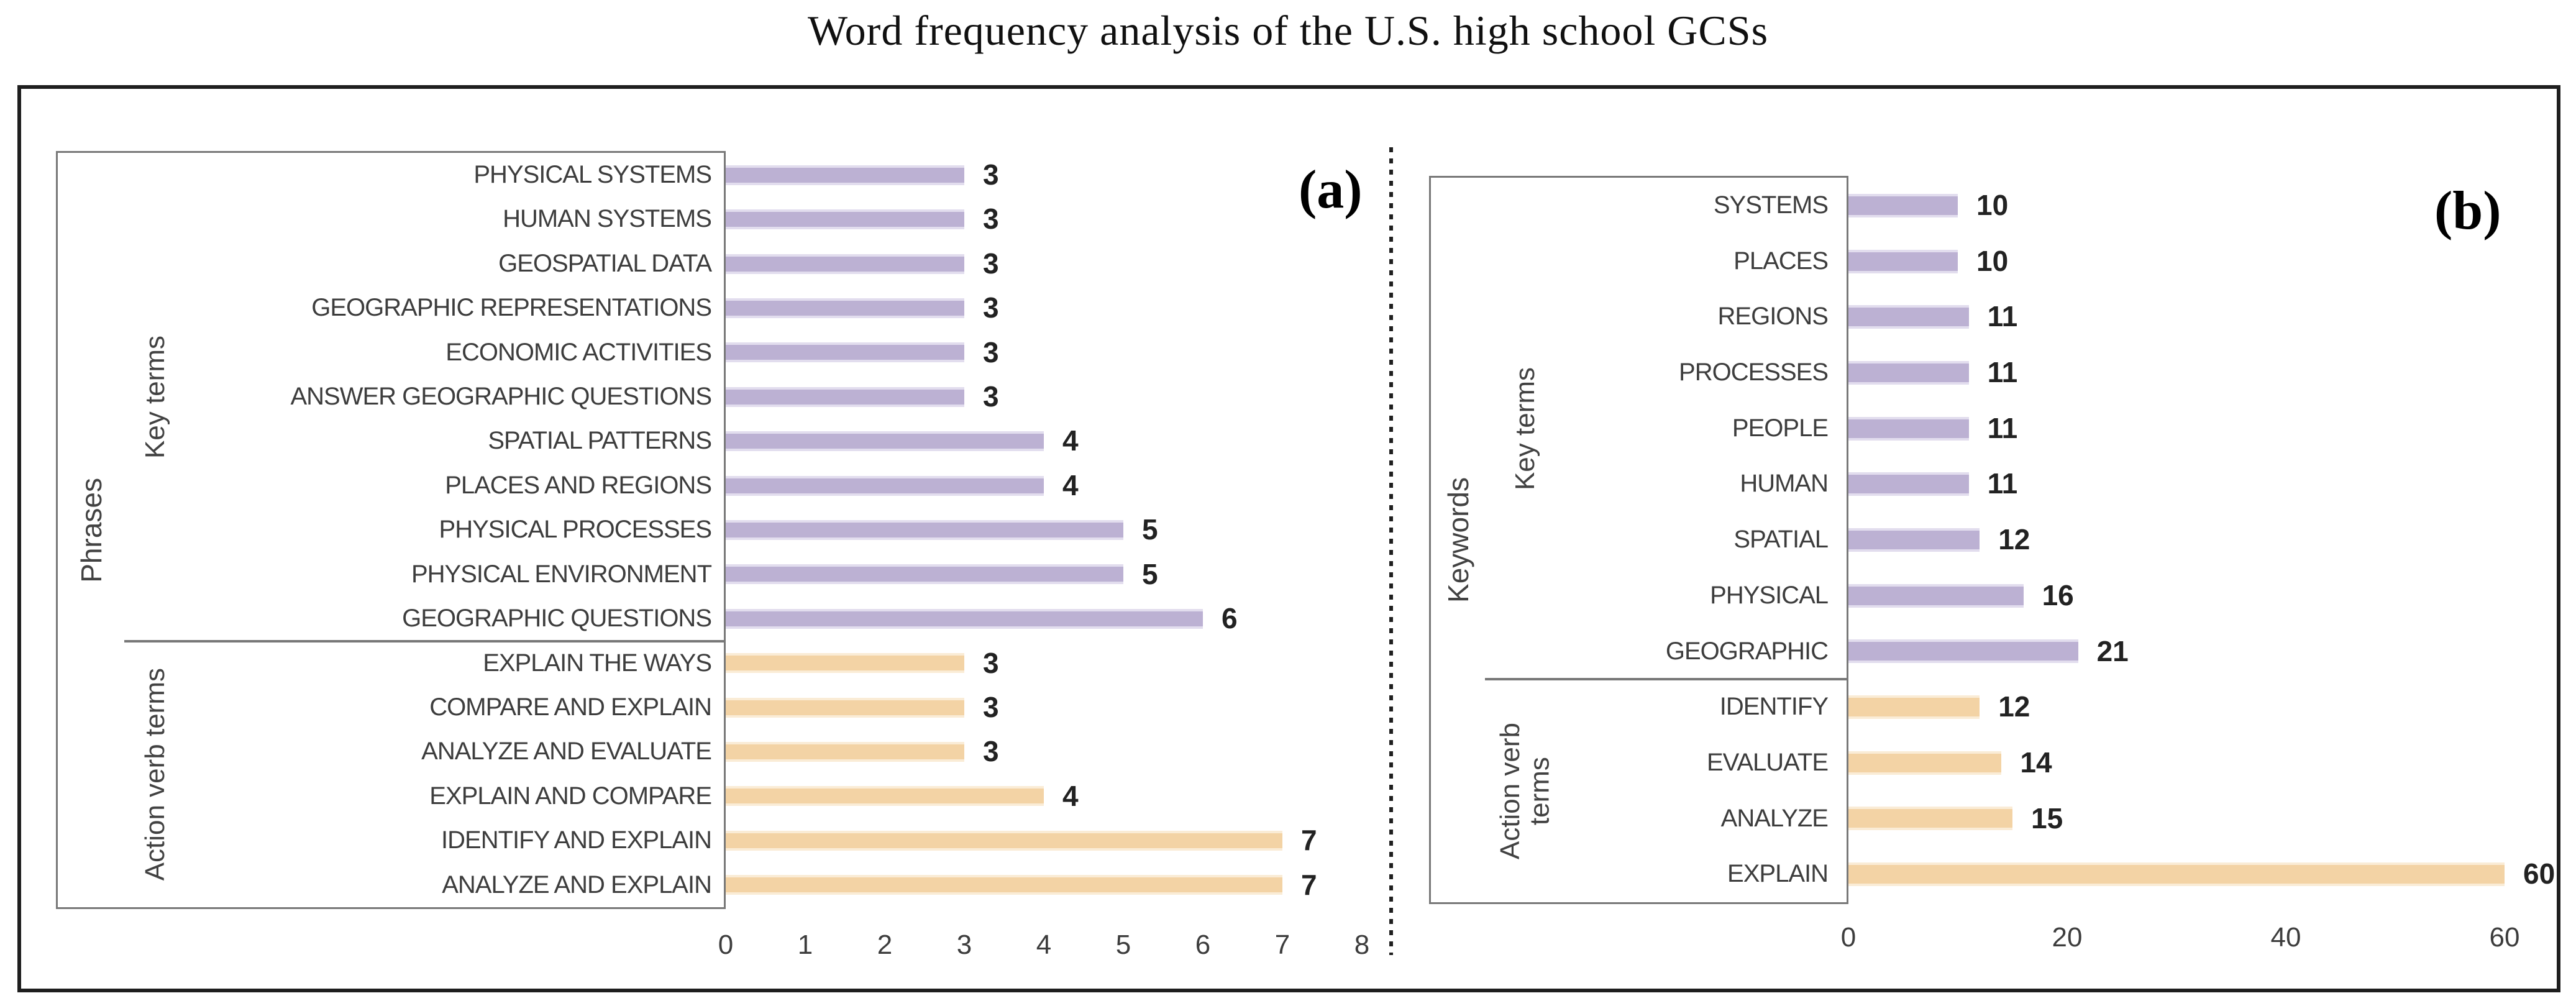 The width and height of the screenshot is (2576, 1006). I want to click on panel-letter: (a), so click(1331, 190).